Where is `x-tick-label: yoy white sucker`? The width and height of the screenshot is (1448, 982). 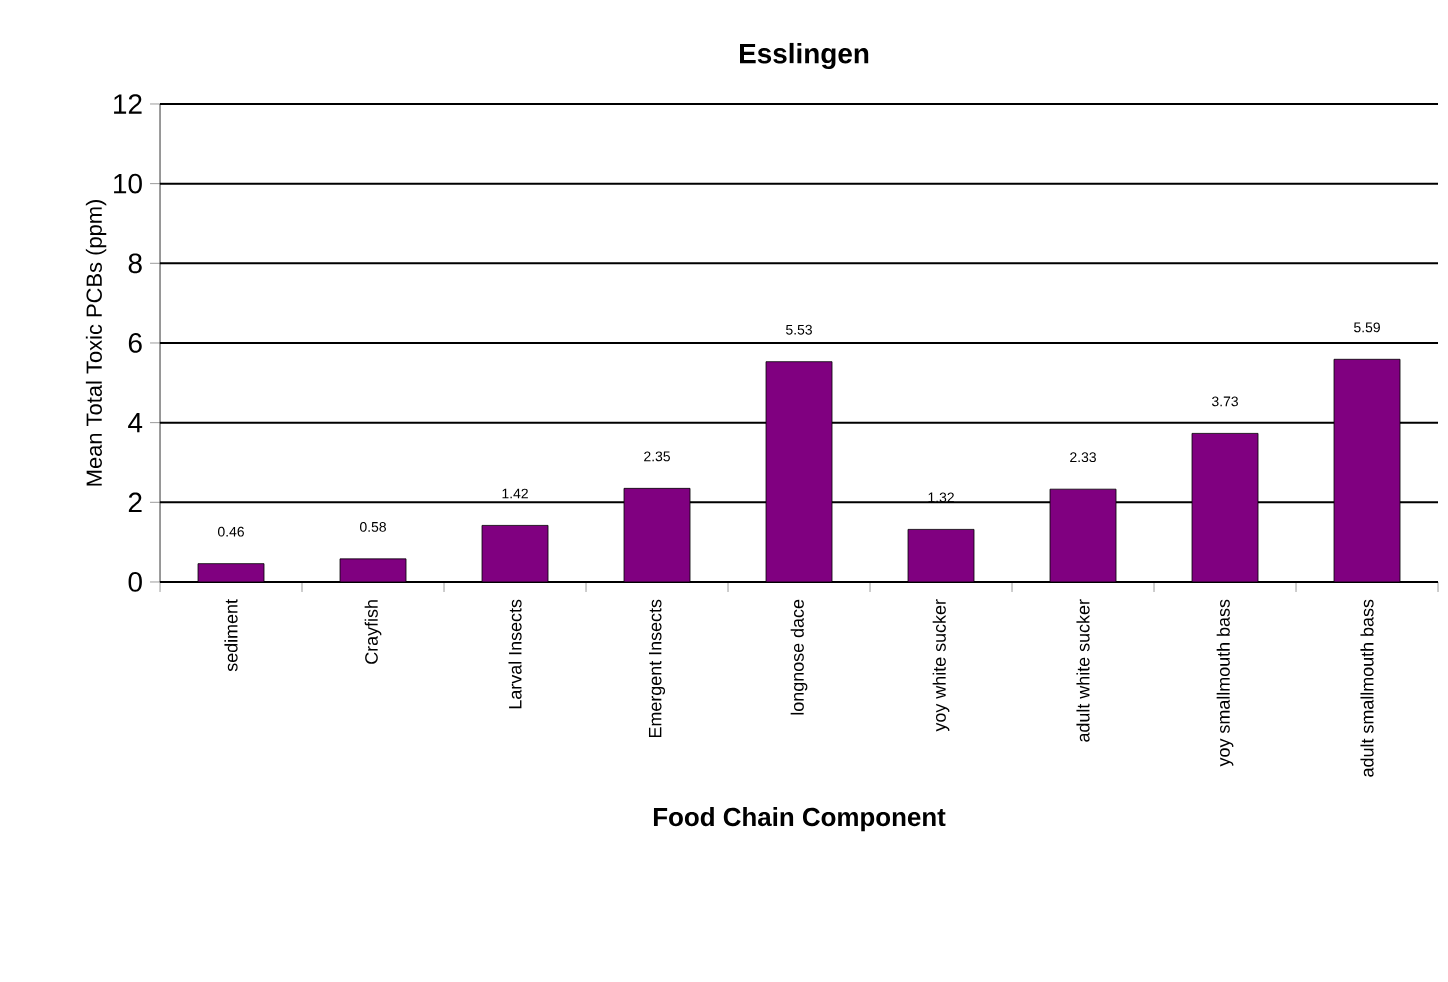
x-tick-label: yoy white sucker is located at coordinates (941, 665).